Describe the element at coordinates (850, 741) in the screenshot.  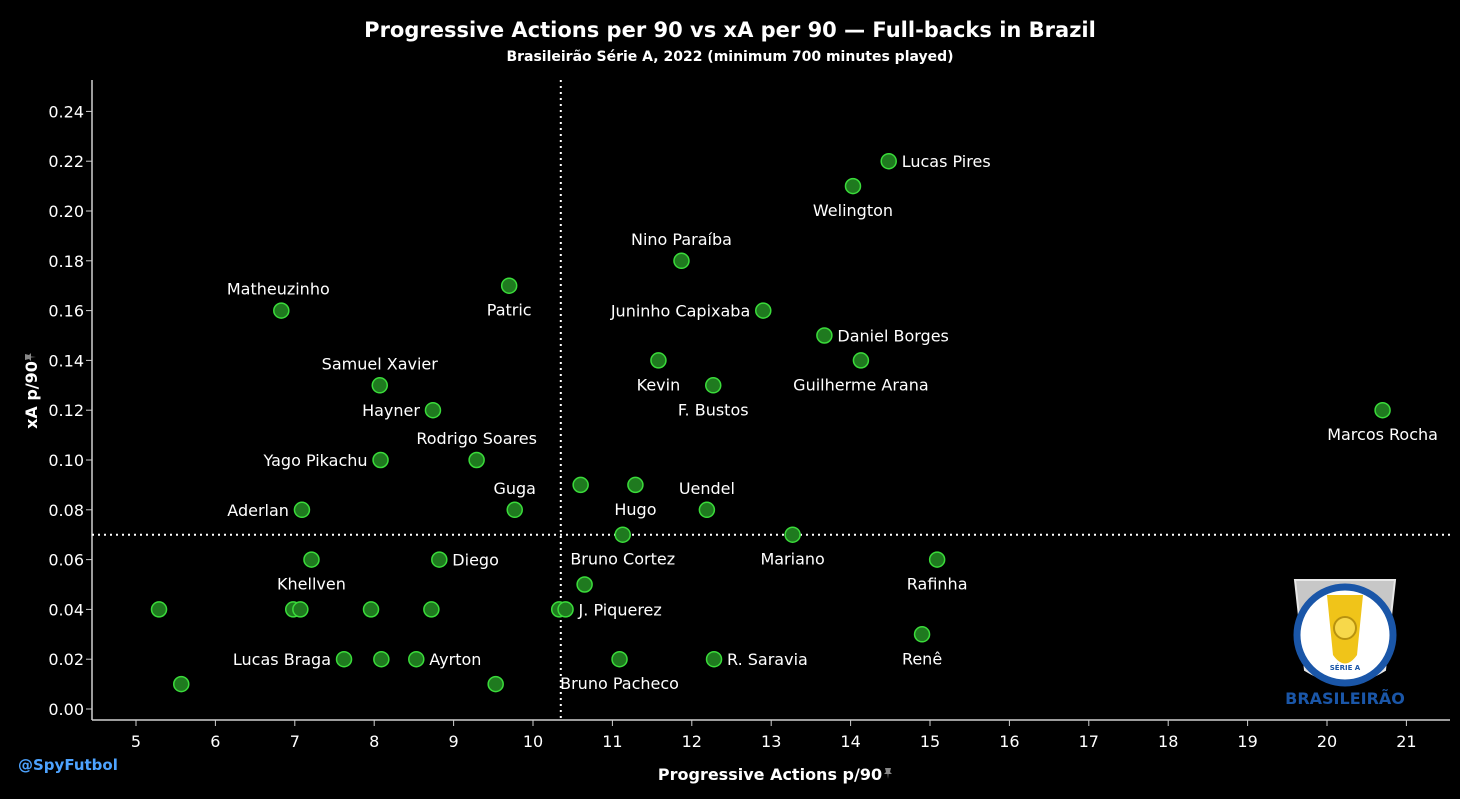
I see `x-tick-label: 14` at that location.